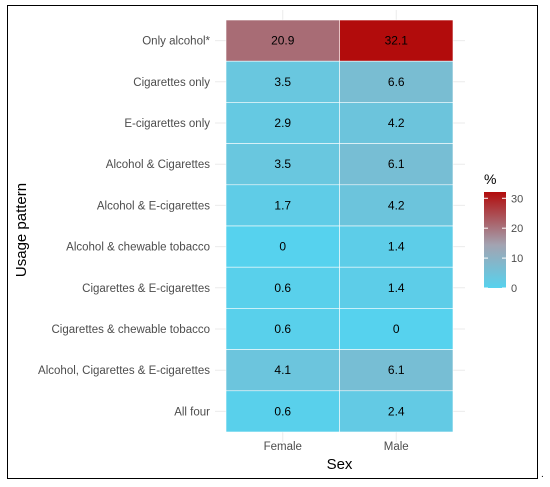 The width and height of the screenshot is (550, 487). I want to click on y-tick-label: Alcohol & chewable tobacco, so click(138, 248).